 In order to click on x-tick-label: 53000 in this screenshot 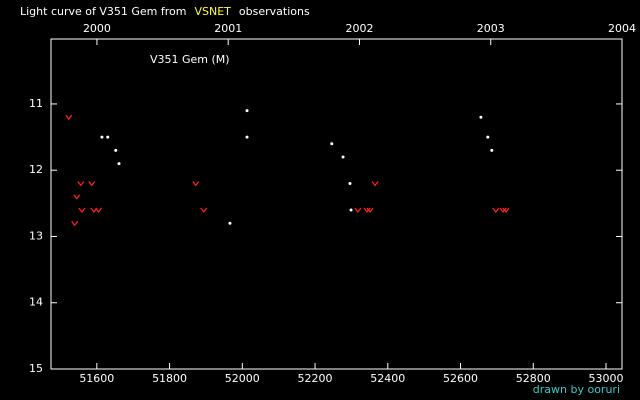, I will do `click(605, 378)`.